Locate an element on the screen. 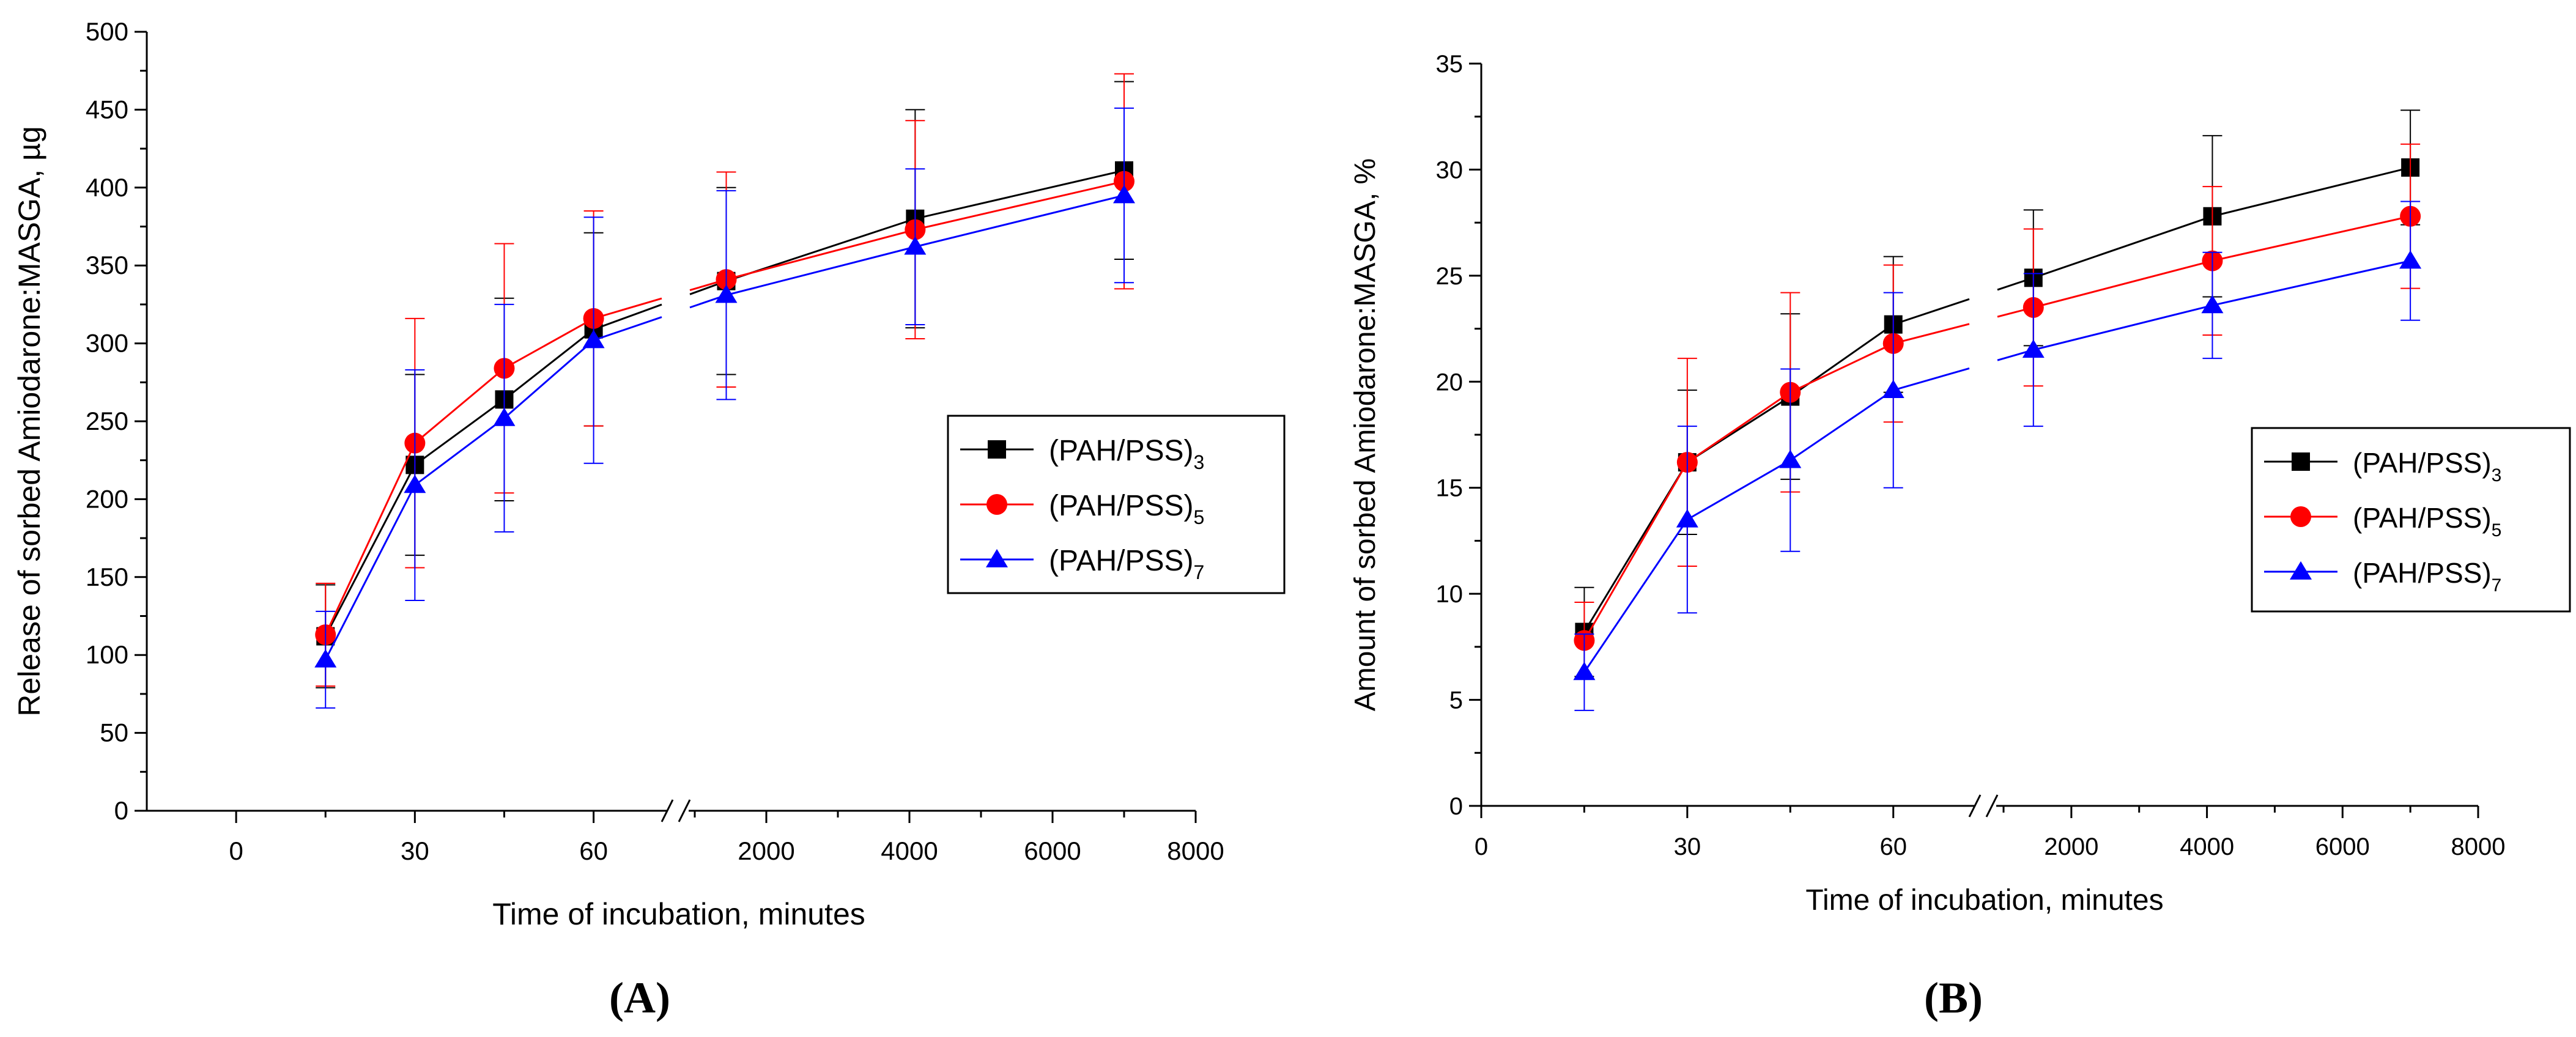  chart-a-legend: (PAH/PSS)3 (PAH/PSS)5 (PAH/PSS)7 is located at coordinates (1116, 505).